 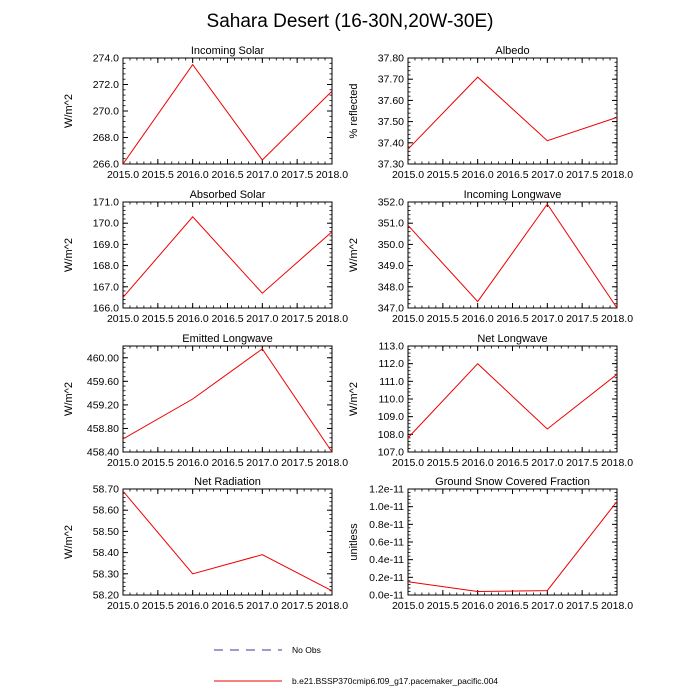 I want to click on y-tick-label: 0.6e-11, so click(x=386, y=543).